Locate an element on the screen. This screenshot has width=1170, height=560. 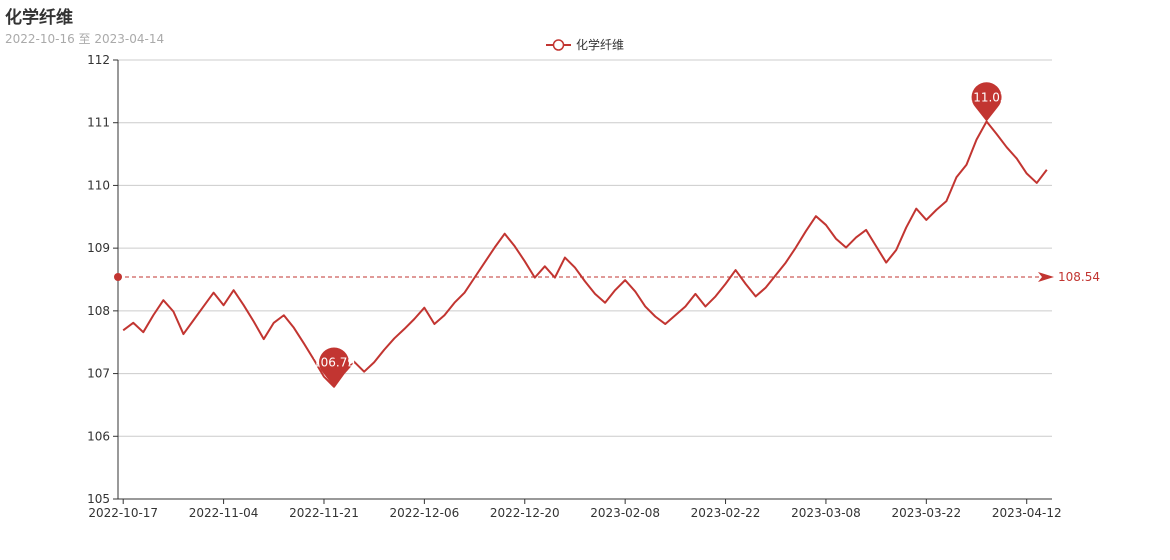
x-tick-label: 2022-11-04 is located at coordinates (224, 513).